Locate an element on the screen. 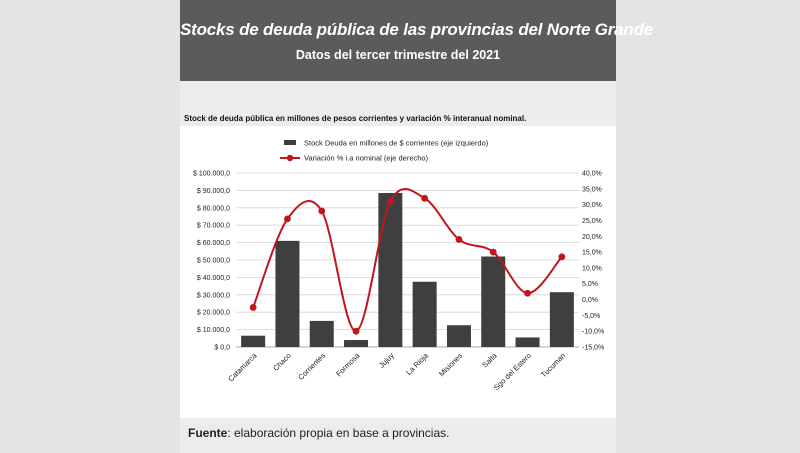 The height and width of the screenshot is (453, 800). left-tick-label: $ 40.000,0 is located at coordinates (213, 278).